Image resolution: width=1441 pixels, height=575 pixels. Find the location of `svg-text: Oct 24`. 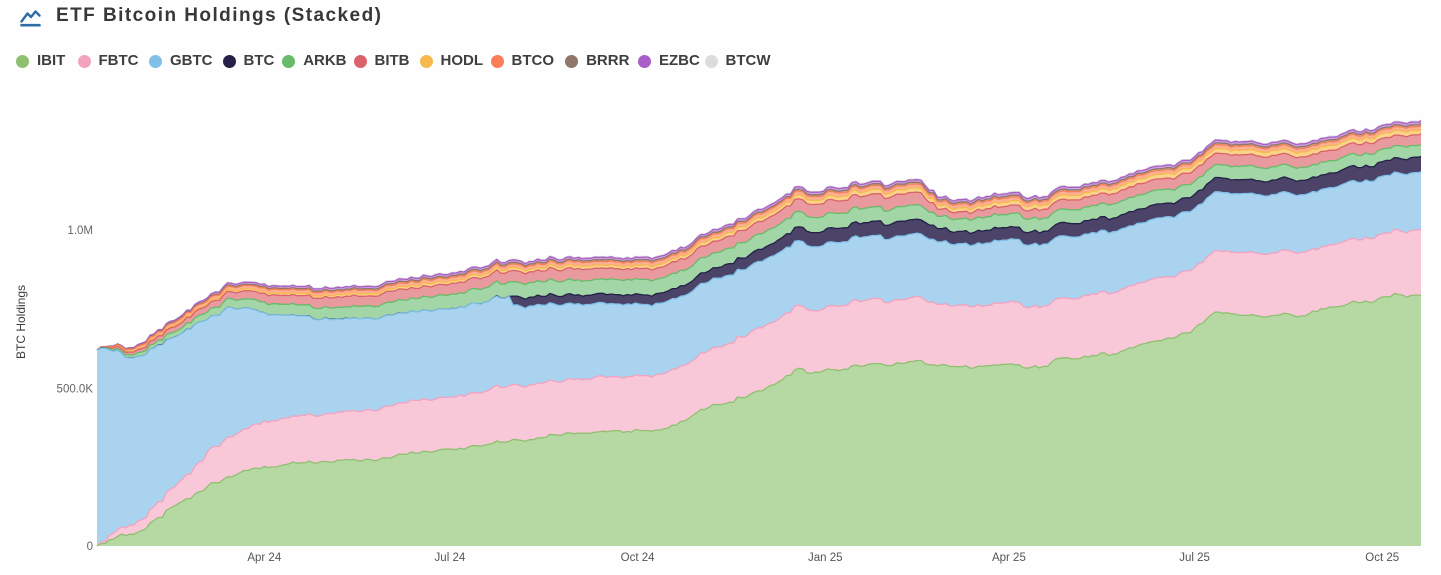

svg-text: Oct 24 is located at coordinates (638, 558).